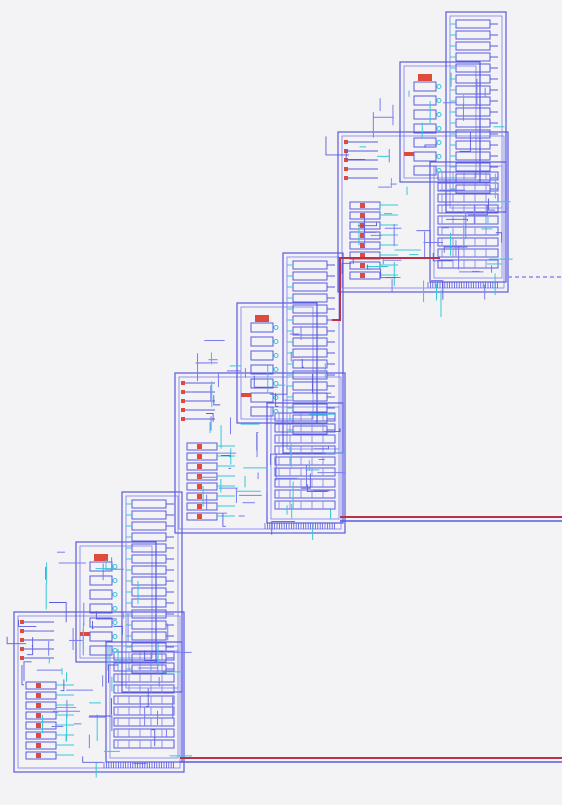 The height and width of the screenshot is (805, 562). I want to click on bus-connector, so click(386, 289).